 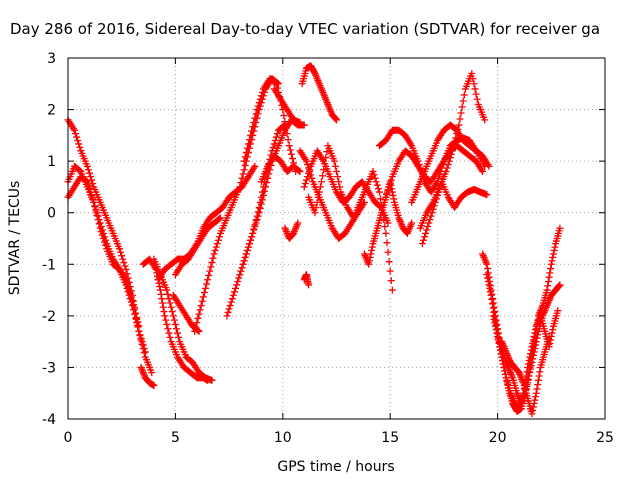 I want to click on y-tick-label: 2, so click(x=51, y=111).